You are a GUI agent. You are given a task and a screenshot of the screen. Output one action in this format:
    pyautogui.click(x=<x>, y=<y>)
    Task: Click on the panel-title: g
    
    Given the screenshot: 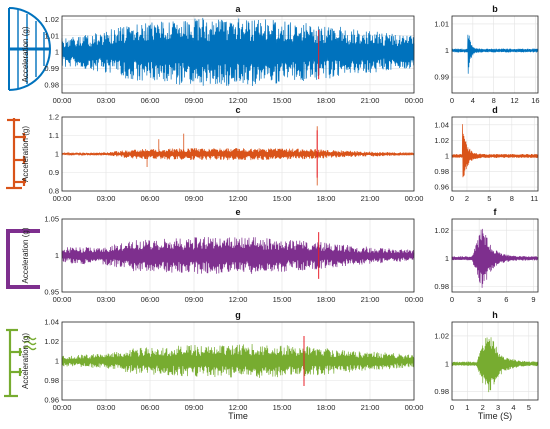 What is the action you would take?
    pyautogui.click(x=238, y=315)
    